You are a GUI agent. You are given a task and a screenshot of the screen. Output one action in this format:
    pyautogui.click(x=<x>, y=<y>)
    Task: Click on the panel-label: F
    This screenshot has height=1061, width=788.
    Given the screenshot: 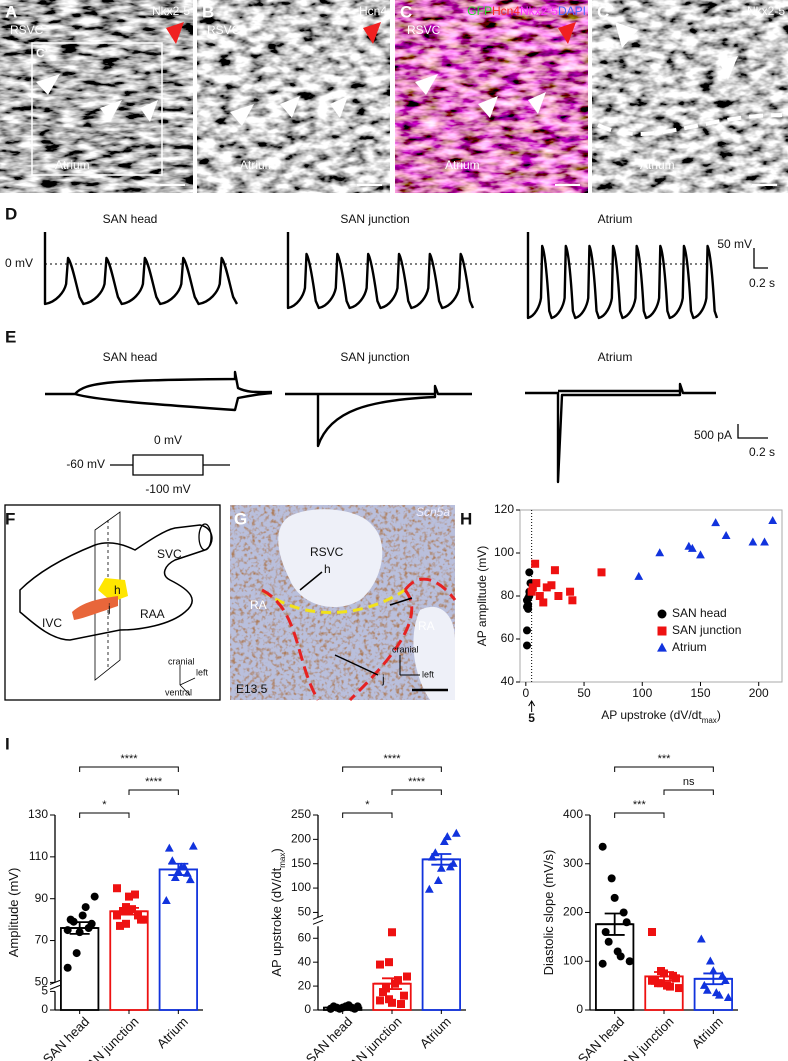 What is the action you would take?
    pyautogui.click(x=10, y=518)
    